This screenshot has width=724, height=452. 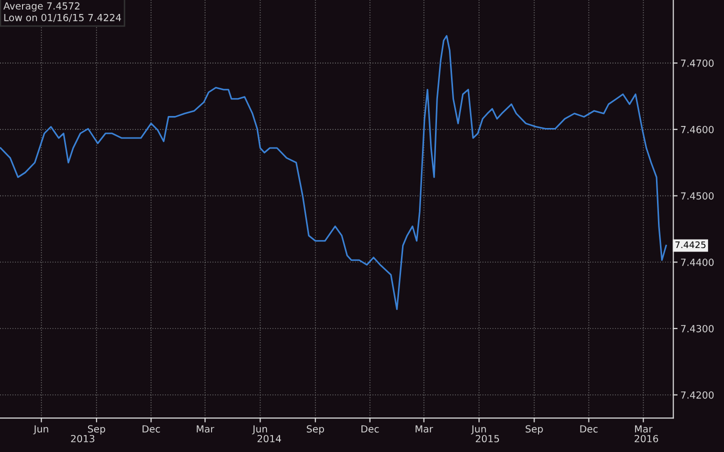 What do you see at coordinates (697, 328) in the screenshot?
I see `y-tick-label: 7.4300` at bounding box center [697, 328].